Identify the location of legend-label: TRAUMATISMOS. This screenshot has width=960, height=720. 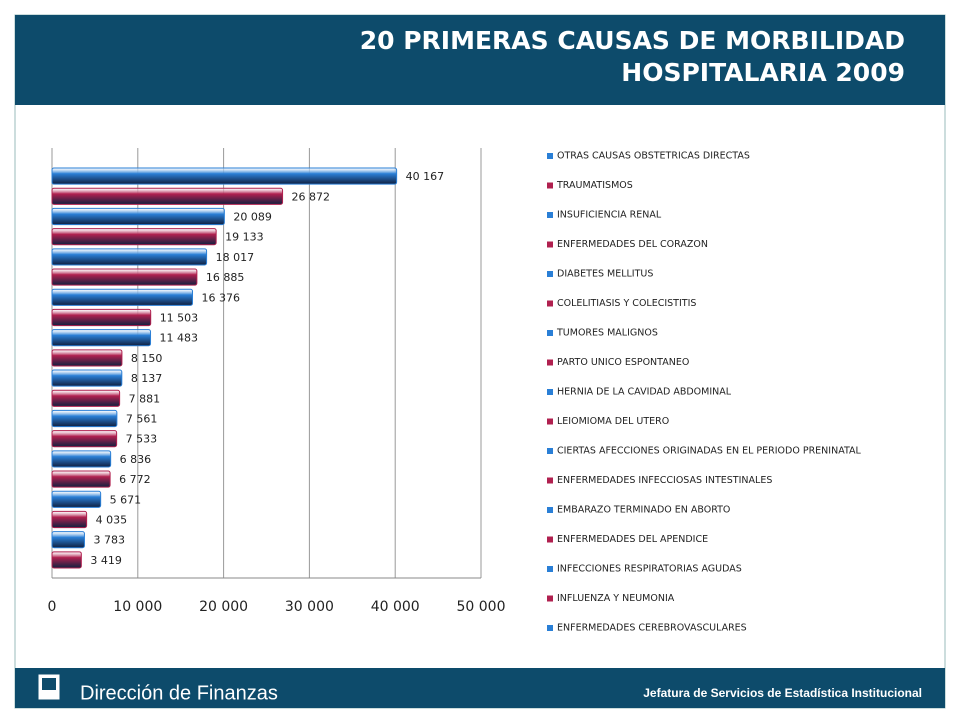
(594, 185).